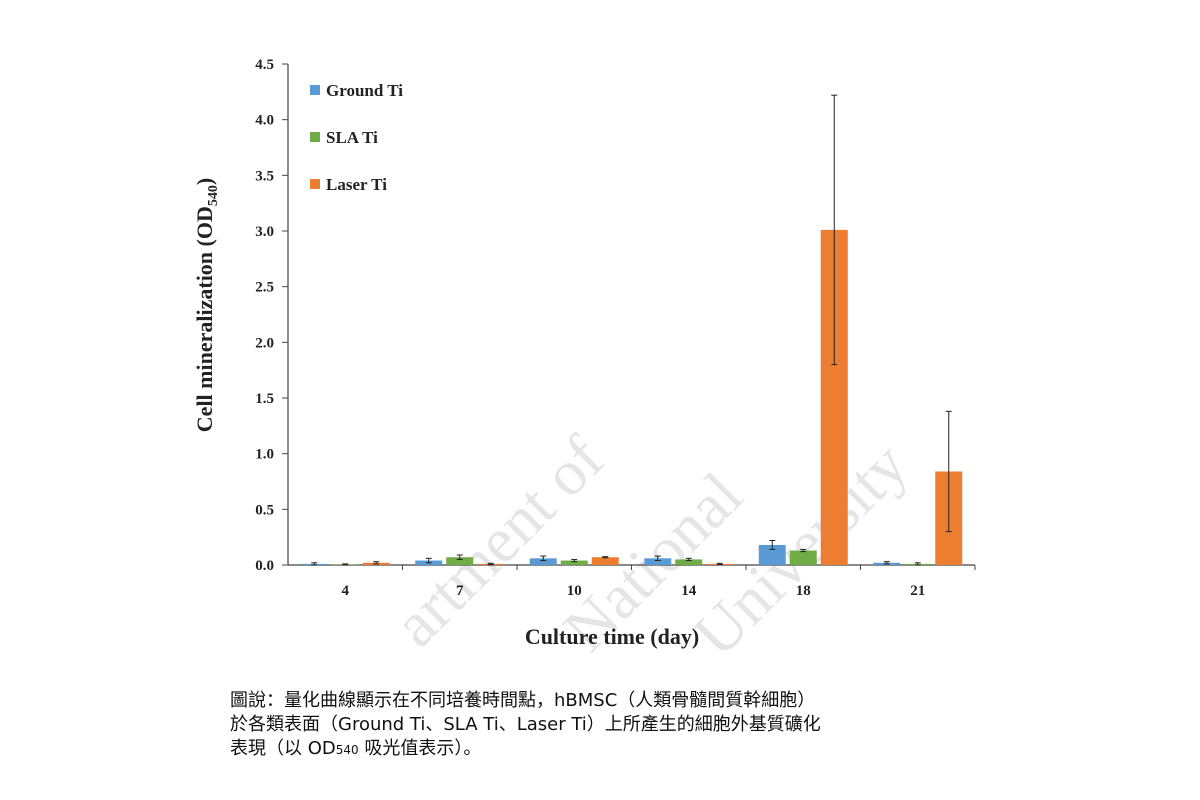  I want to click on y-tick-label: 1.0, so click(264, 455).